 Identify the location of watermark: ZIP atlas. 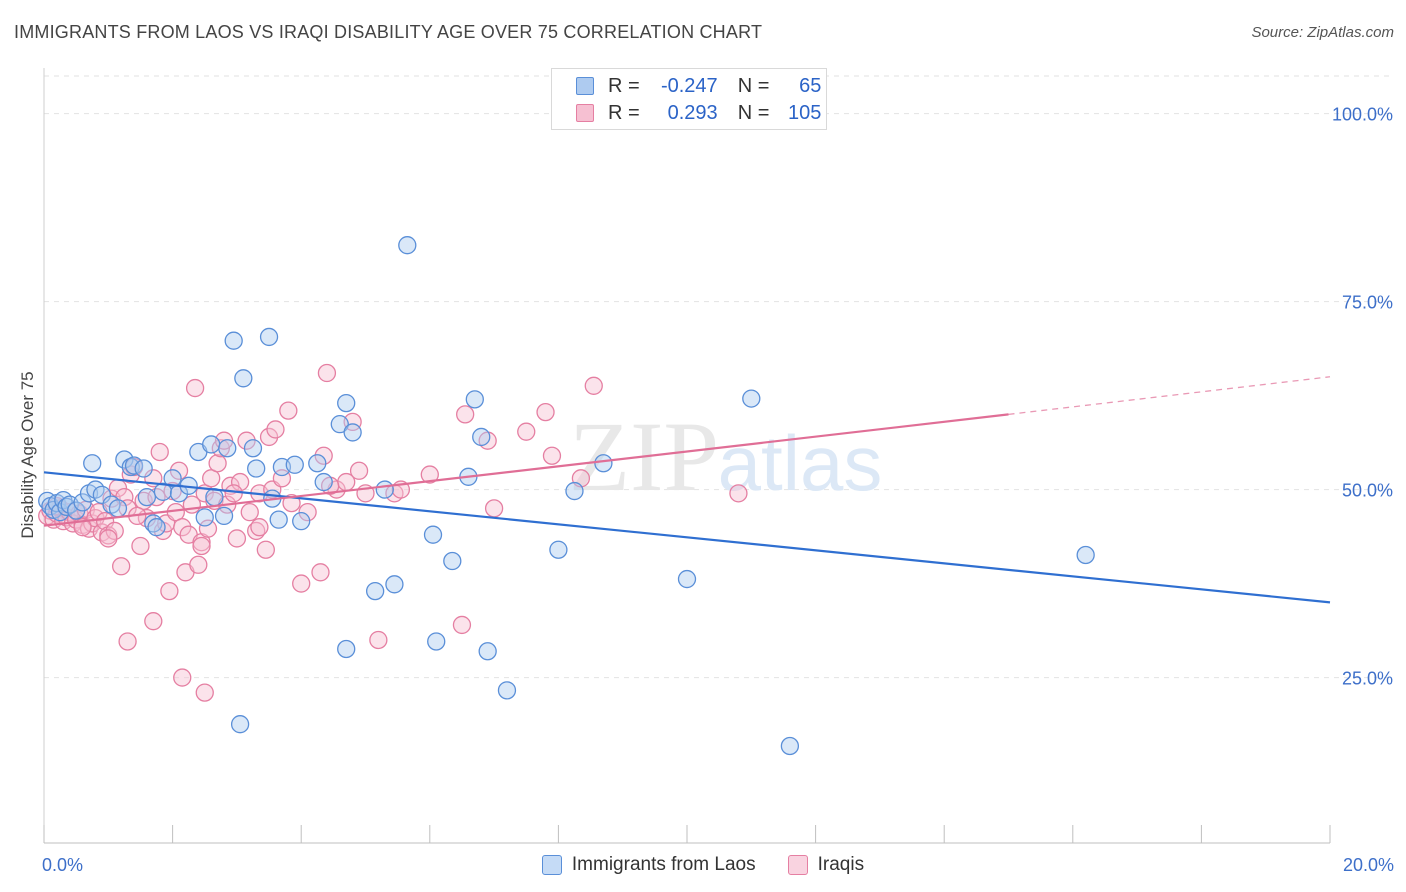
(725, 456).